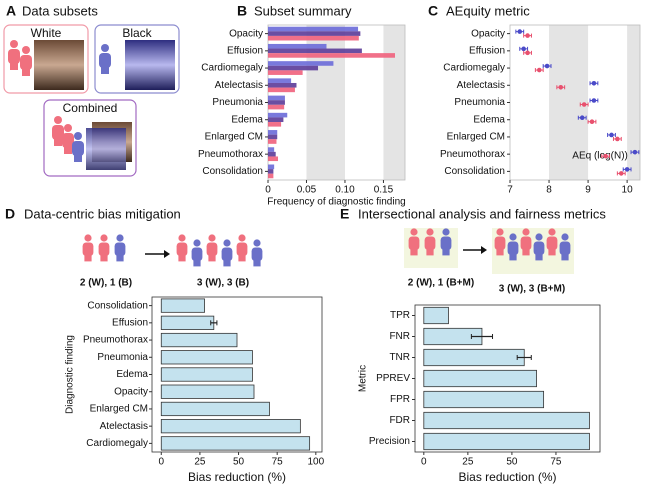 This screenshot has height=486, width=648. Describe the element at coordinates (307, 190) in the screenshot. I see `x-tick-label: 0.05` at that location.